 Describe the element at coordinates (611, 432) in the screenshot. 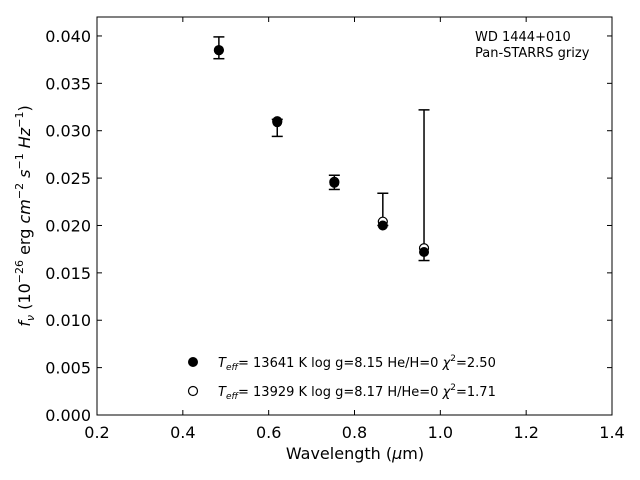

I see `x-tick-label: 1.4` at that location.